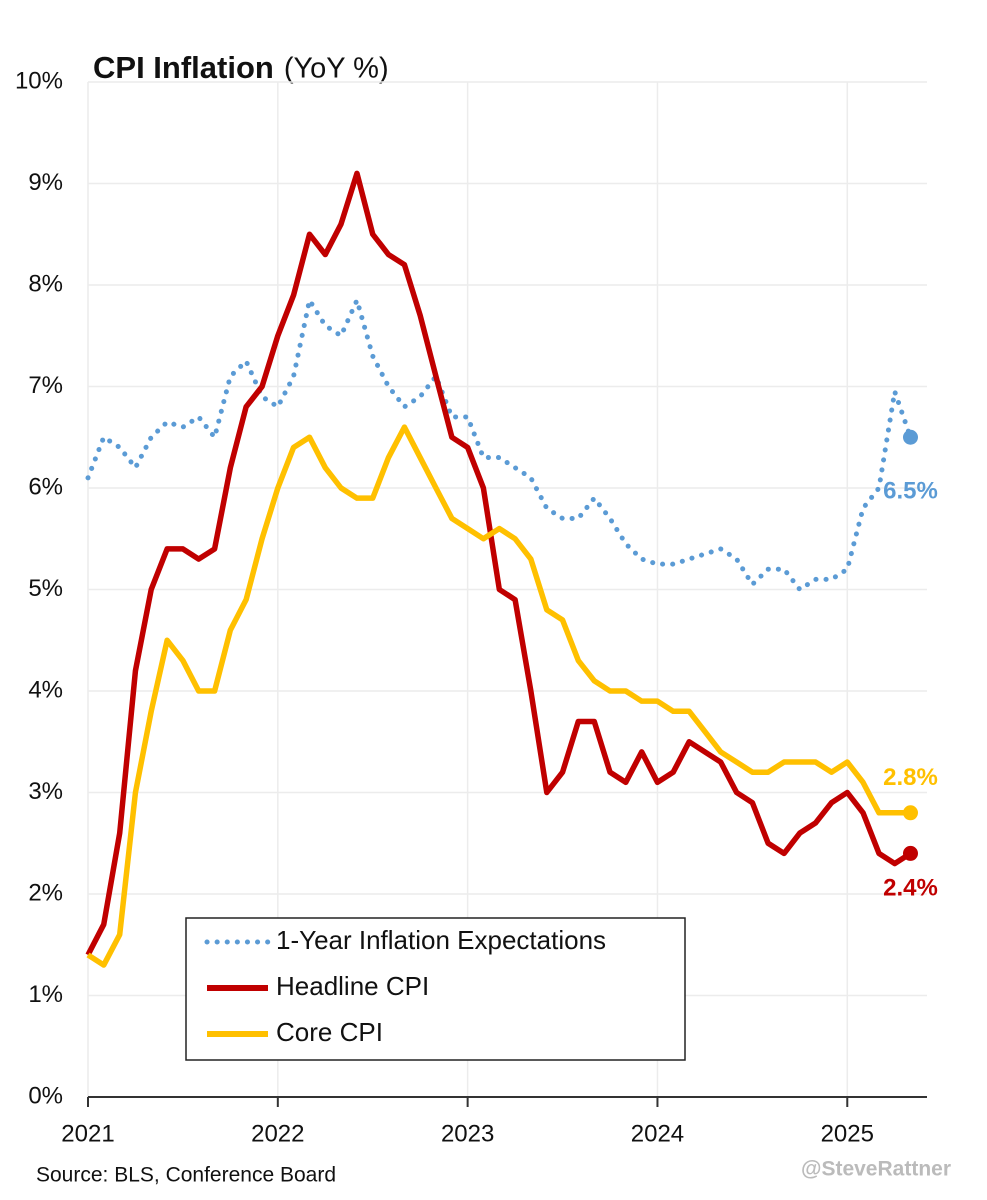  I want to click on end-label: 2.4%, so click(910, 888).